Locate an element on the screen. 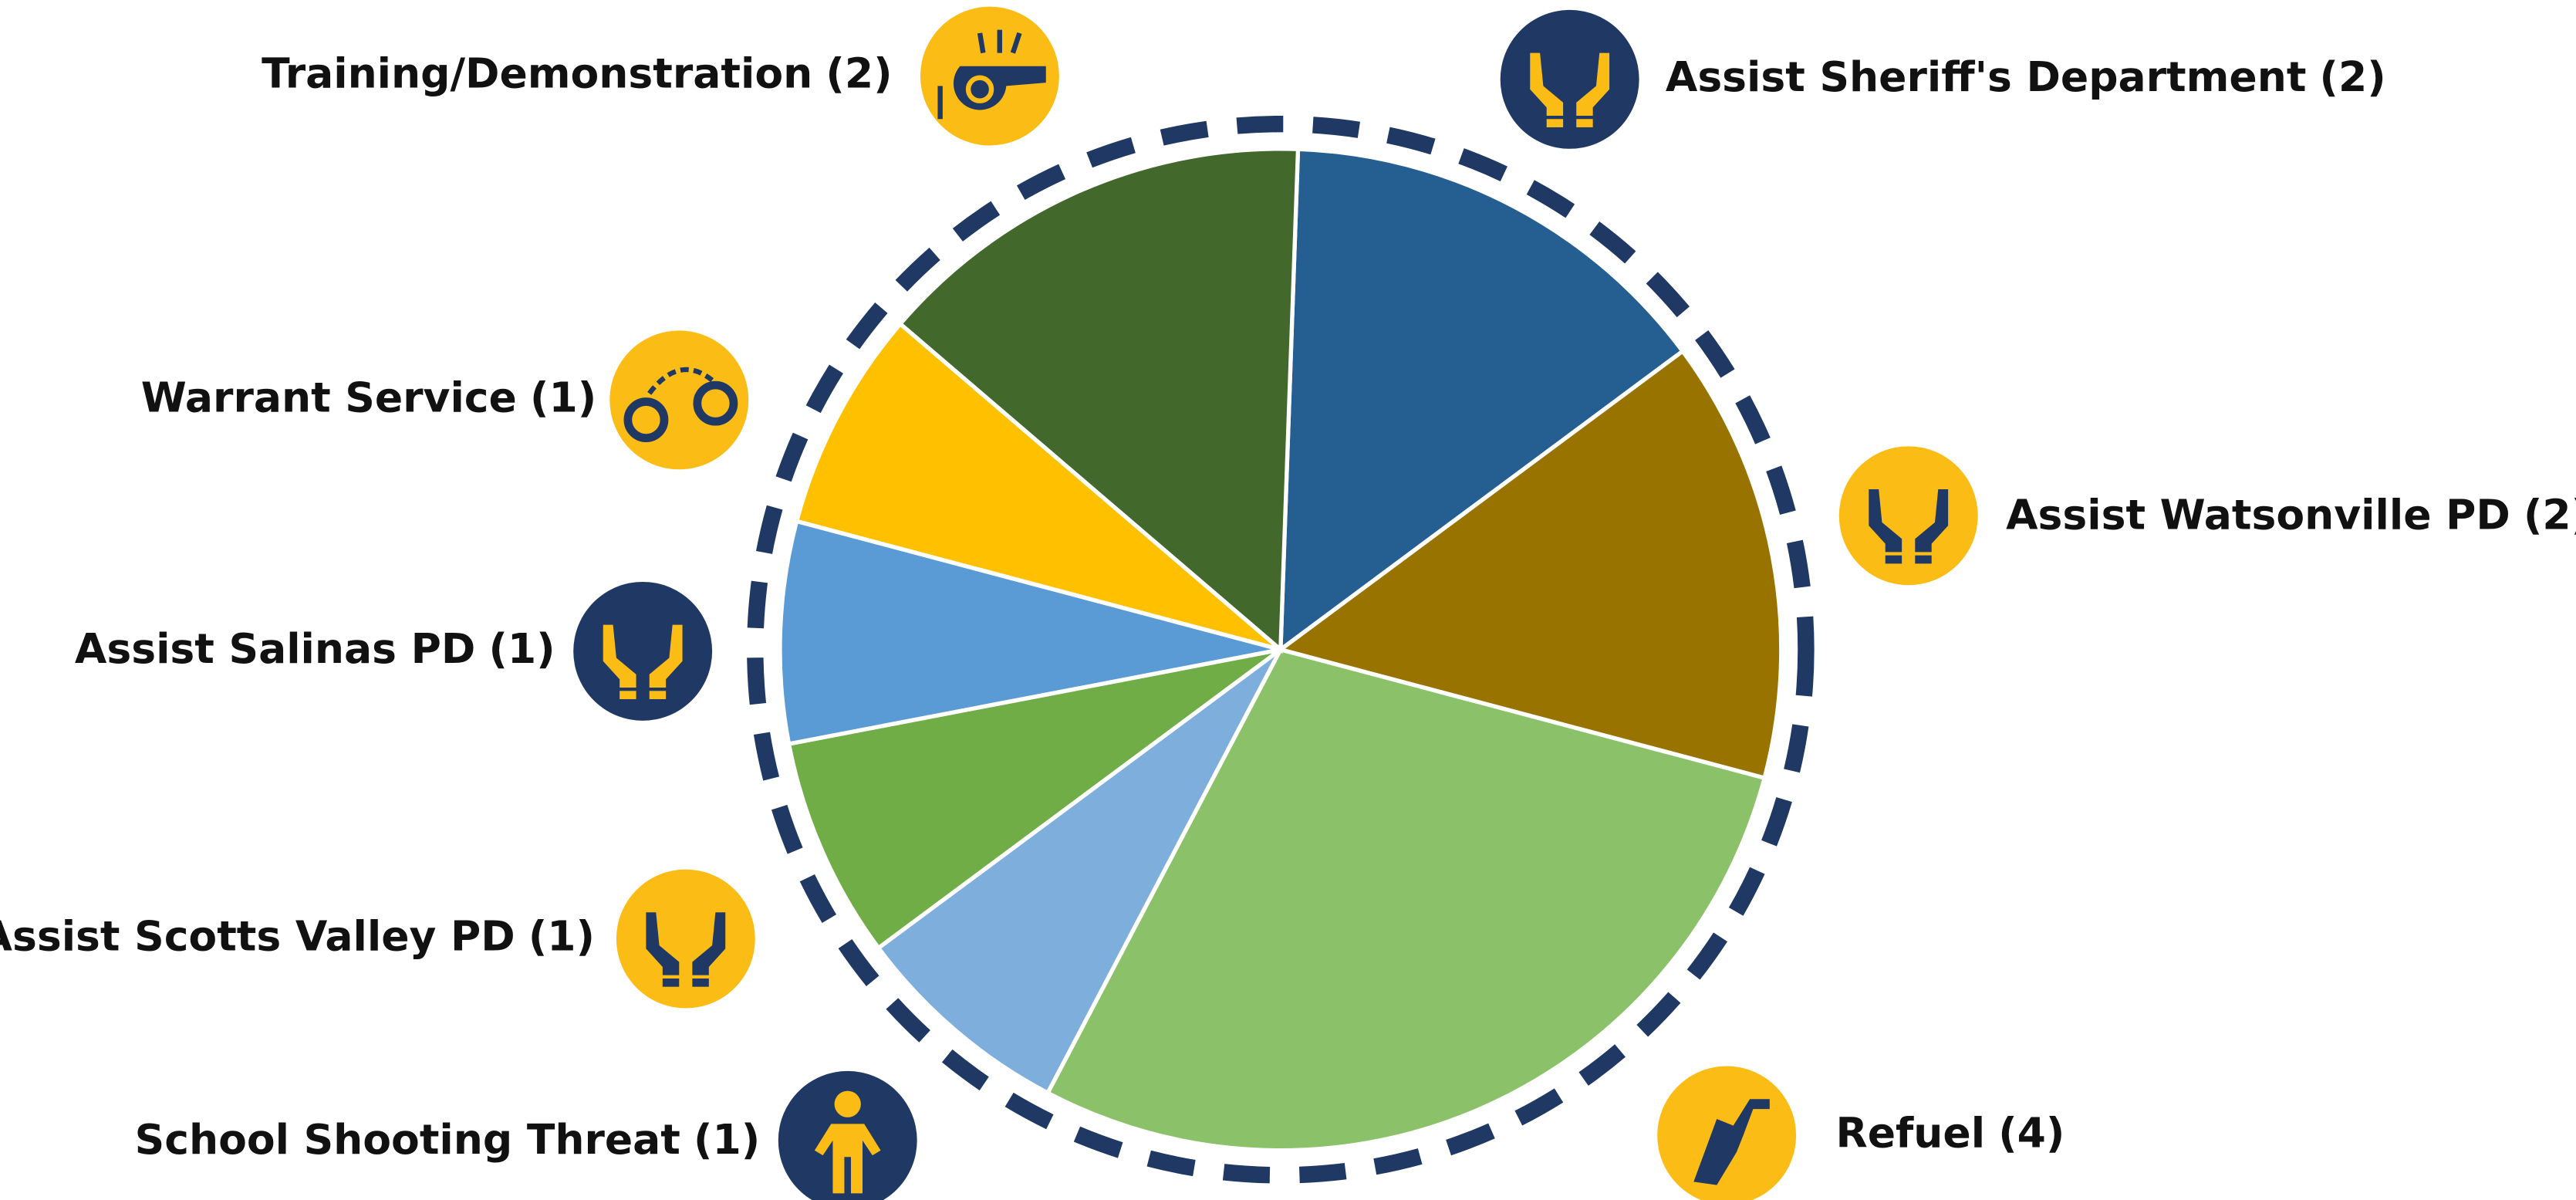 This screenshot has width=2576, height=1200. category-label: Assist Scotts Valley PD (1) is located at coordinates (297, 935).